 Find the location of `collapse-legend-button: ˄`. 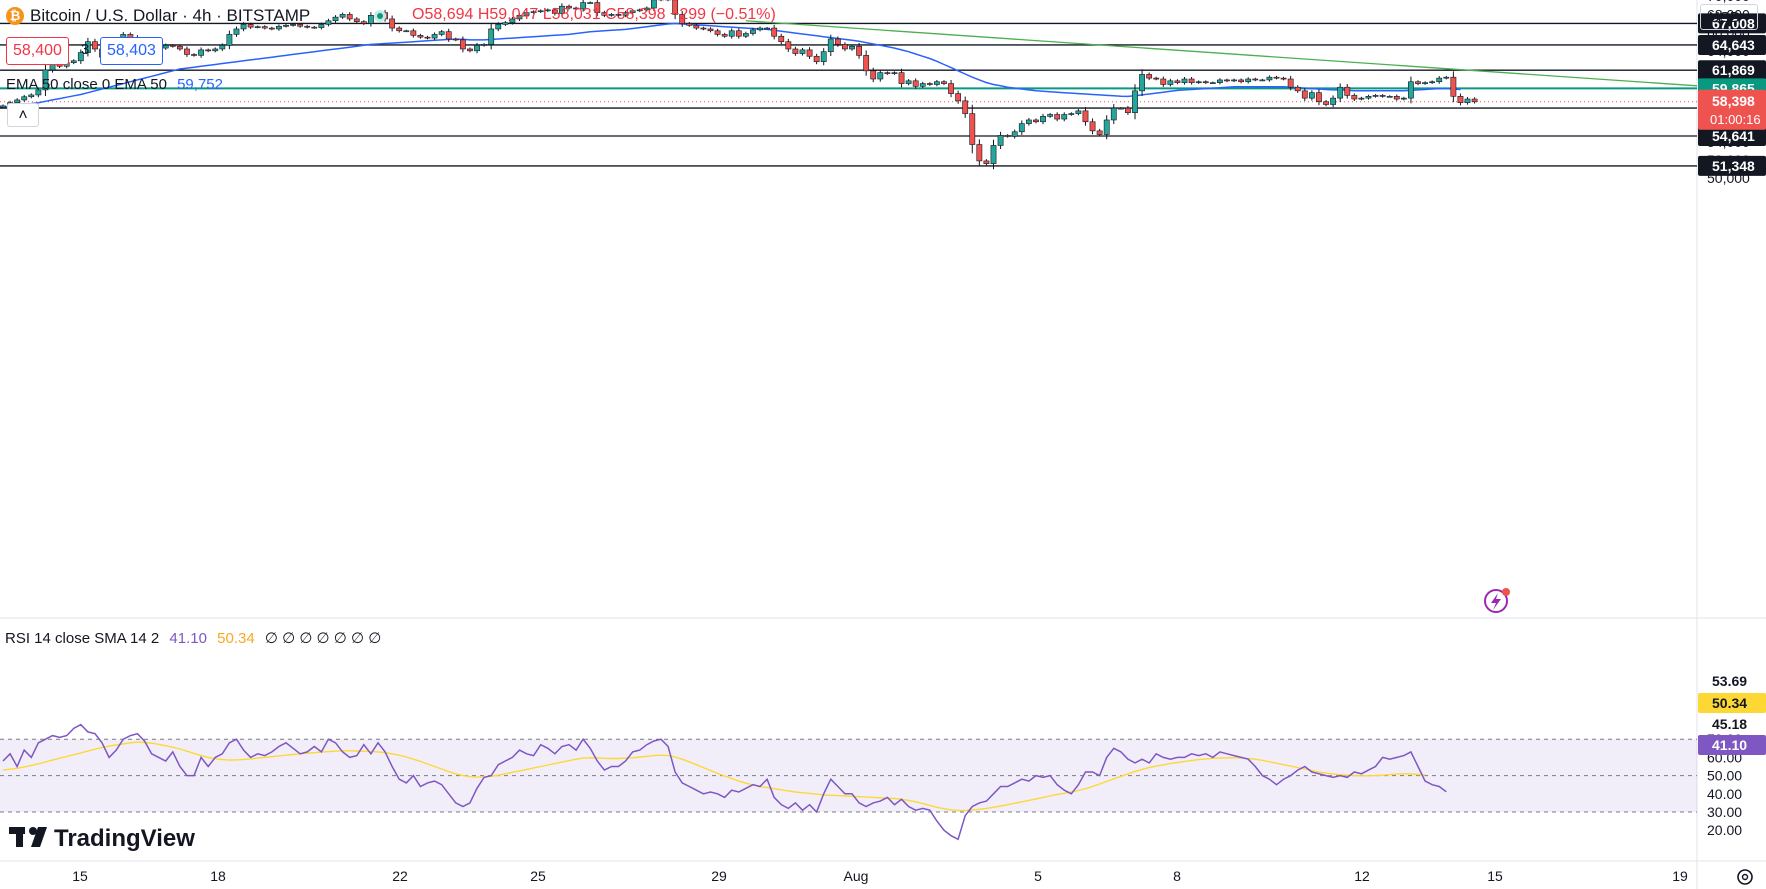

collapse-legend-button: ˄ is located at coordinates (23, 115).